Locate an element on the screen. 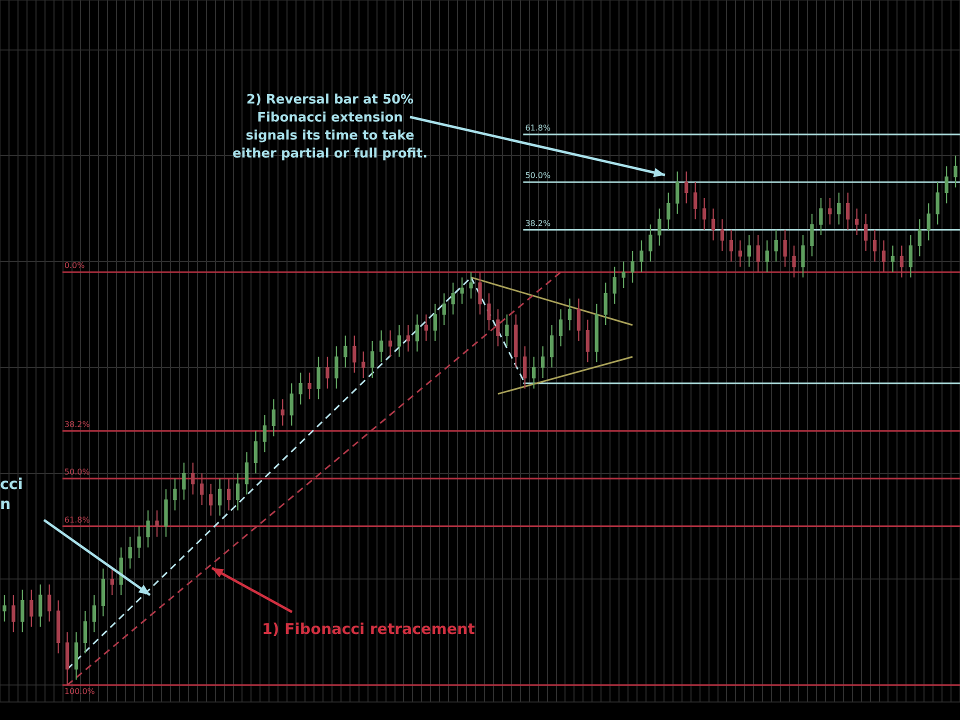 The image size is (960, 720). annotation: cci n is located at coordinates (11, 493).